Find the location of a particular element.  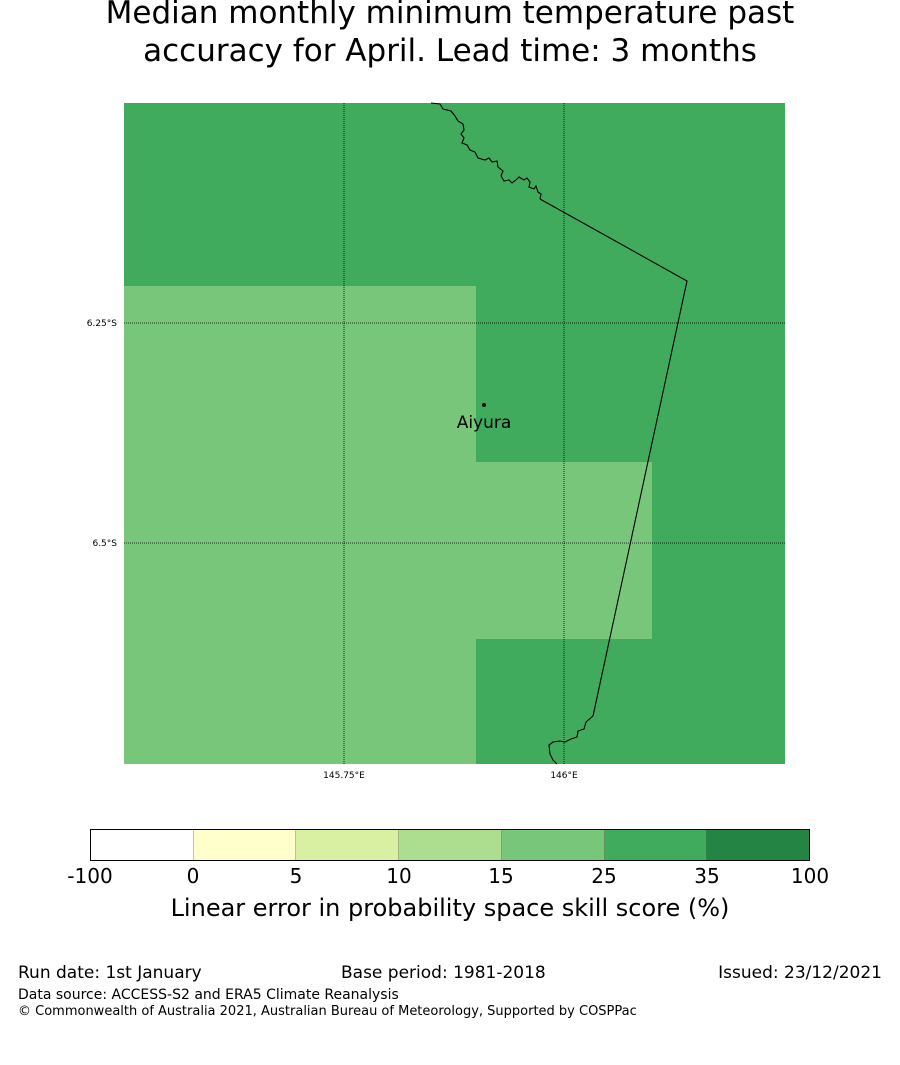

coastline-north is located at coordinates (486, 151).